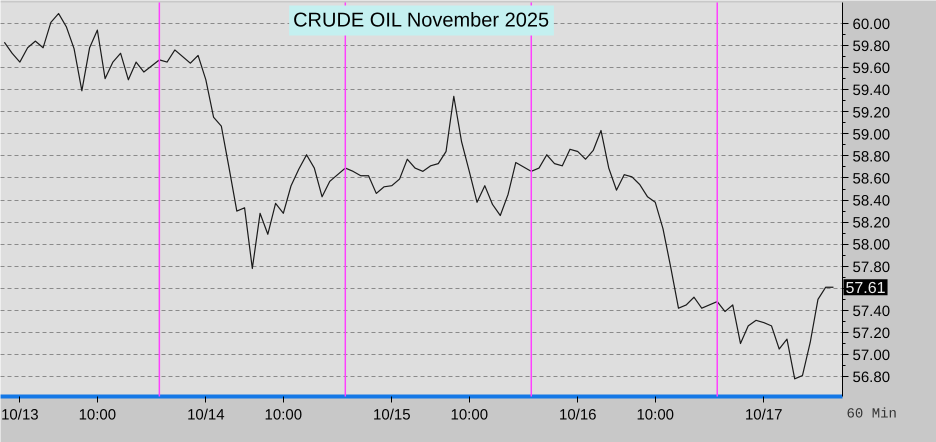  What do you see at coordinates (871, 377) in the screenshot?
I see `y-tick-label: 56.80` at bounding box center [871, 377].